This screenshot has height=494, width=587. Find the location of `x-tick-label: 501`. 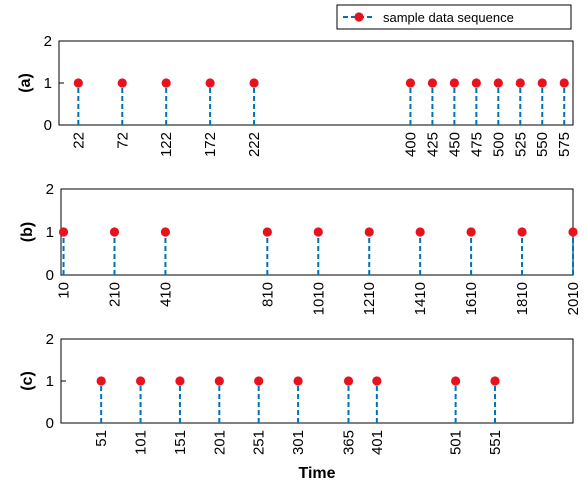

x-tick-label: 501 is located at coordinates (456, 442).